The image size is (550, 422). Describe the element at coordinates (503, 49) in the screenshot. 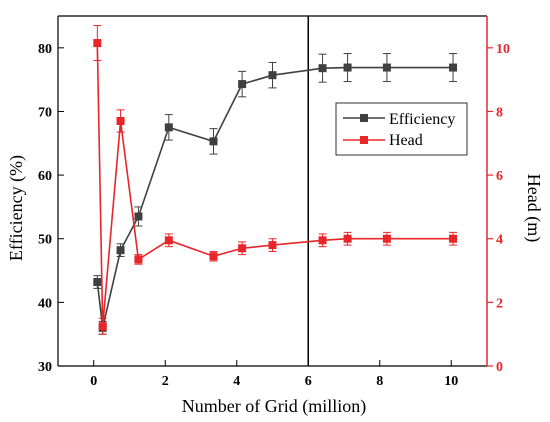

I see `y-right-tick-label: 10` at that location.